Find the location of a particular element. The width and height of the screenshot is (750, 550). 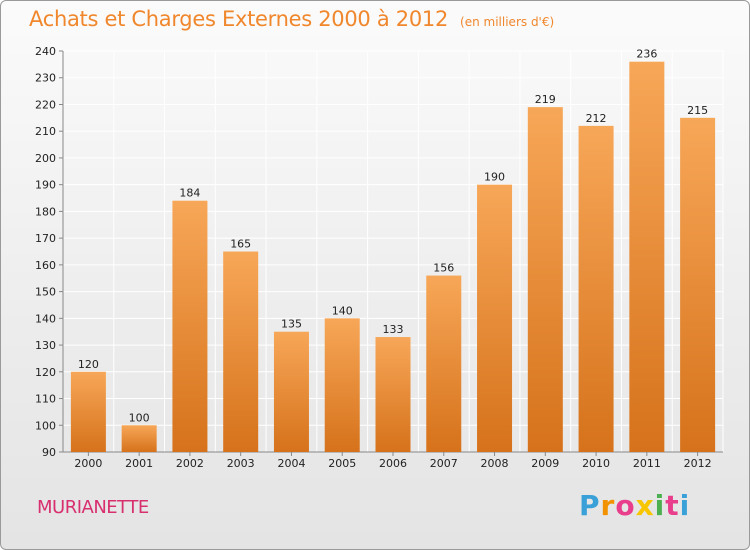

commune-name: MURIANETTE is located at coordinates (93, 507).